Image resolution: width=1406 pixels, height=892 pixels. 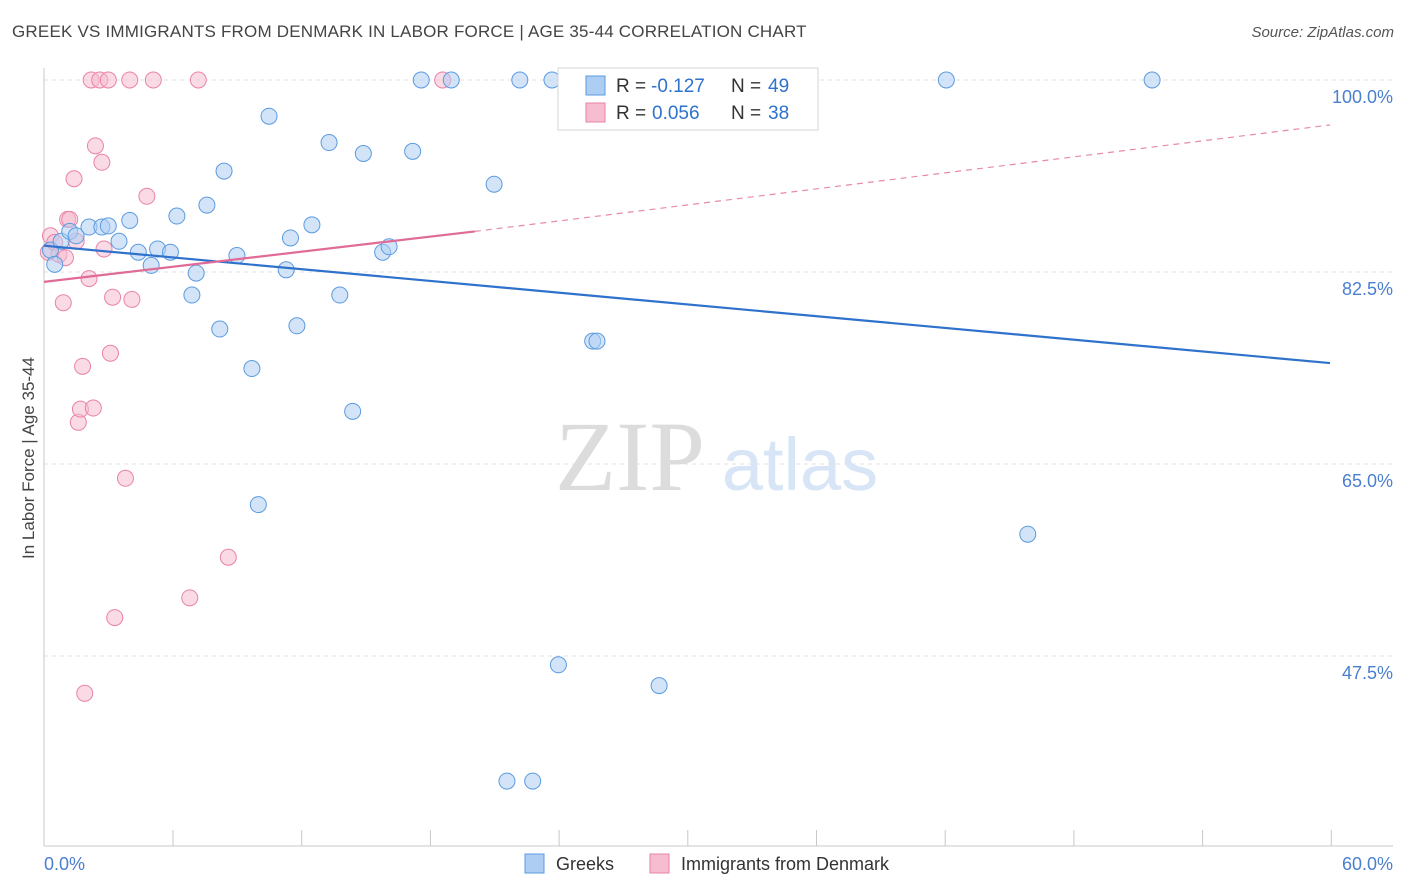 I want to click on y-tick-labels: 47.5% 65.0% 82.5% 100.0%, so click(x=1362, y=385).